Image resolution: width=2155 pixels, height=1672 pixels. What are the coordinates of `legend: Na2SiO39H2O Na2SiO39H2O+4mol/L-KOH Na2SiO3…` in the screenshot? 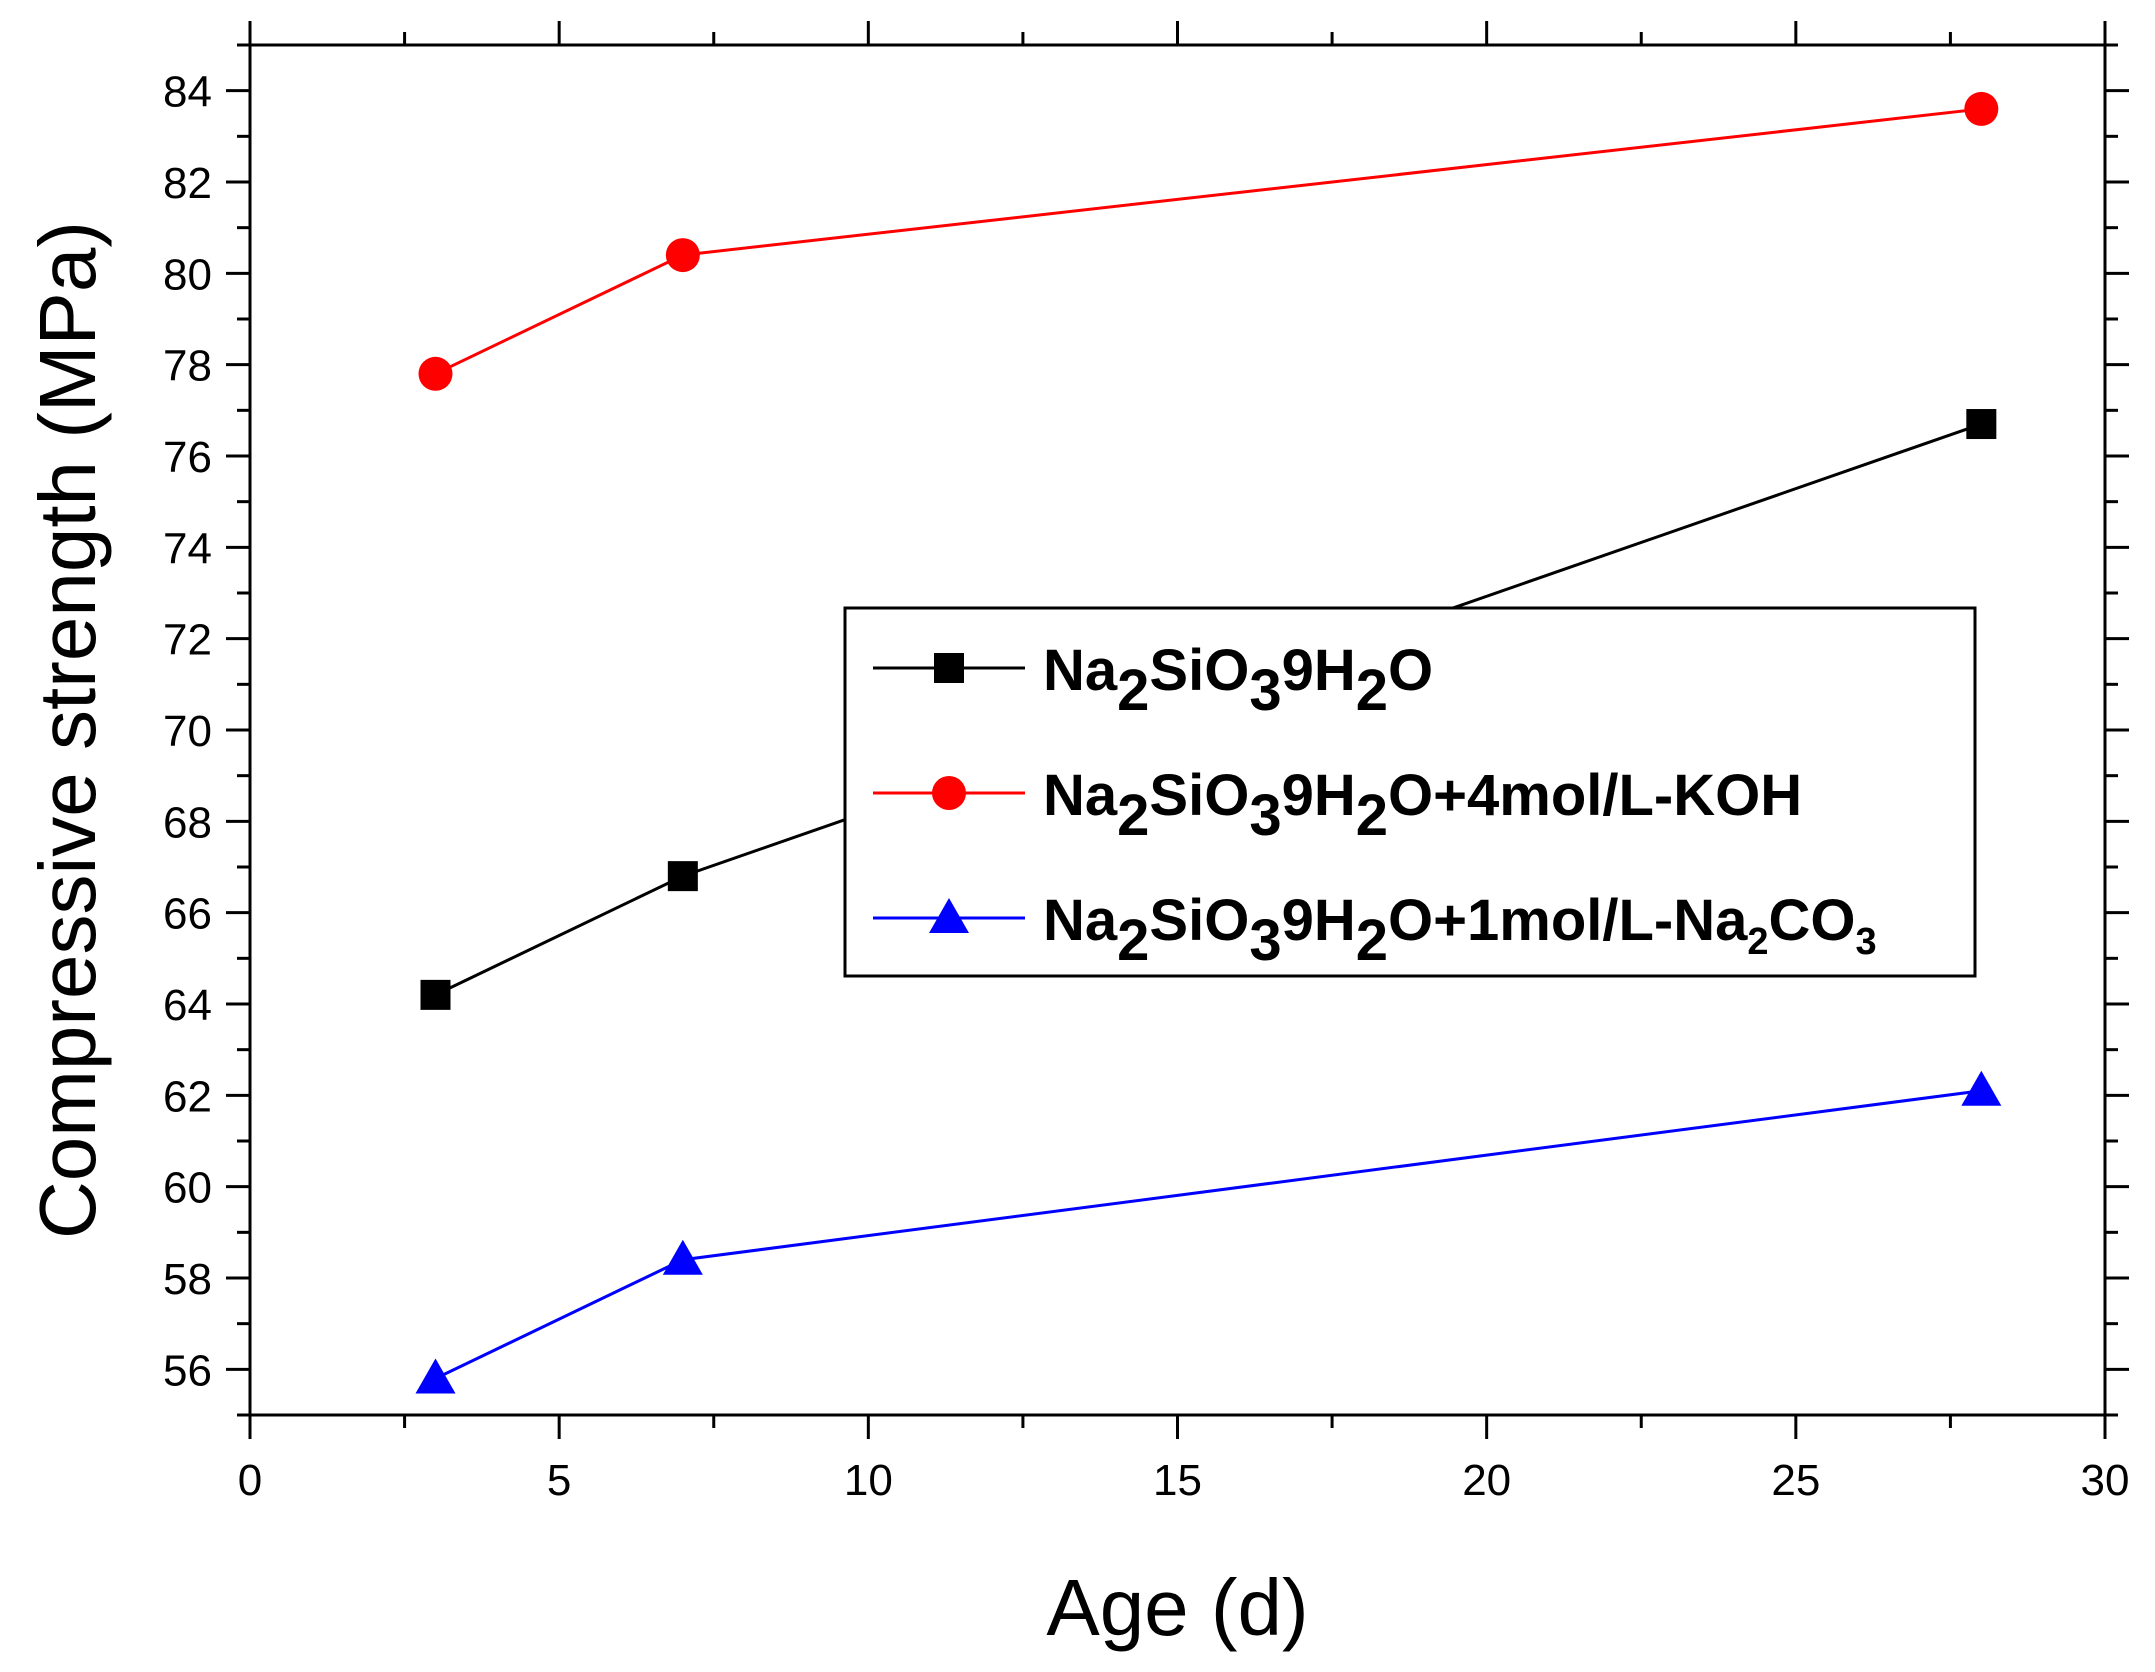 It's located at (1410, 792).